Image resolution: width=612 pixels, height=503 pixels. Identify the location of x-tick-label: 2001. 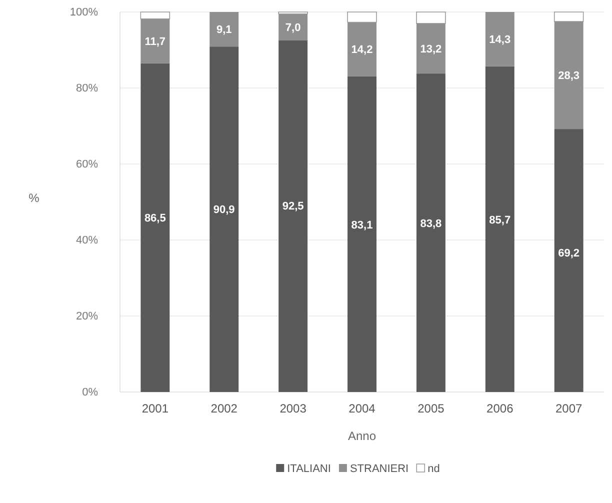
(155, 409).